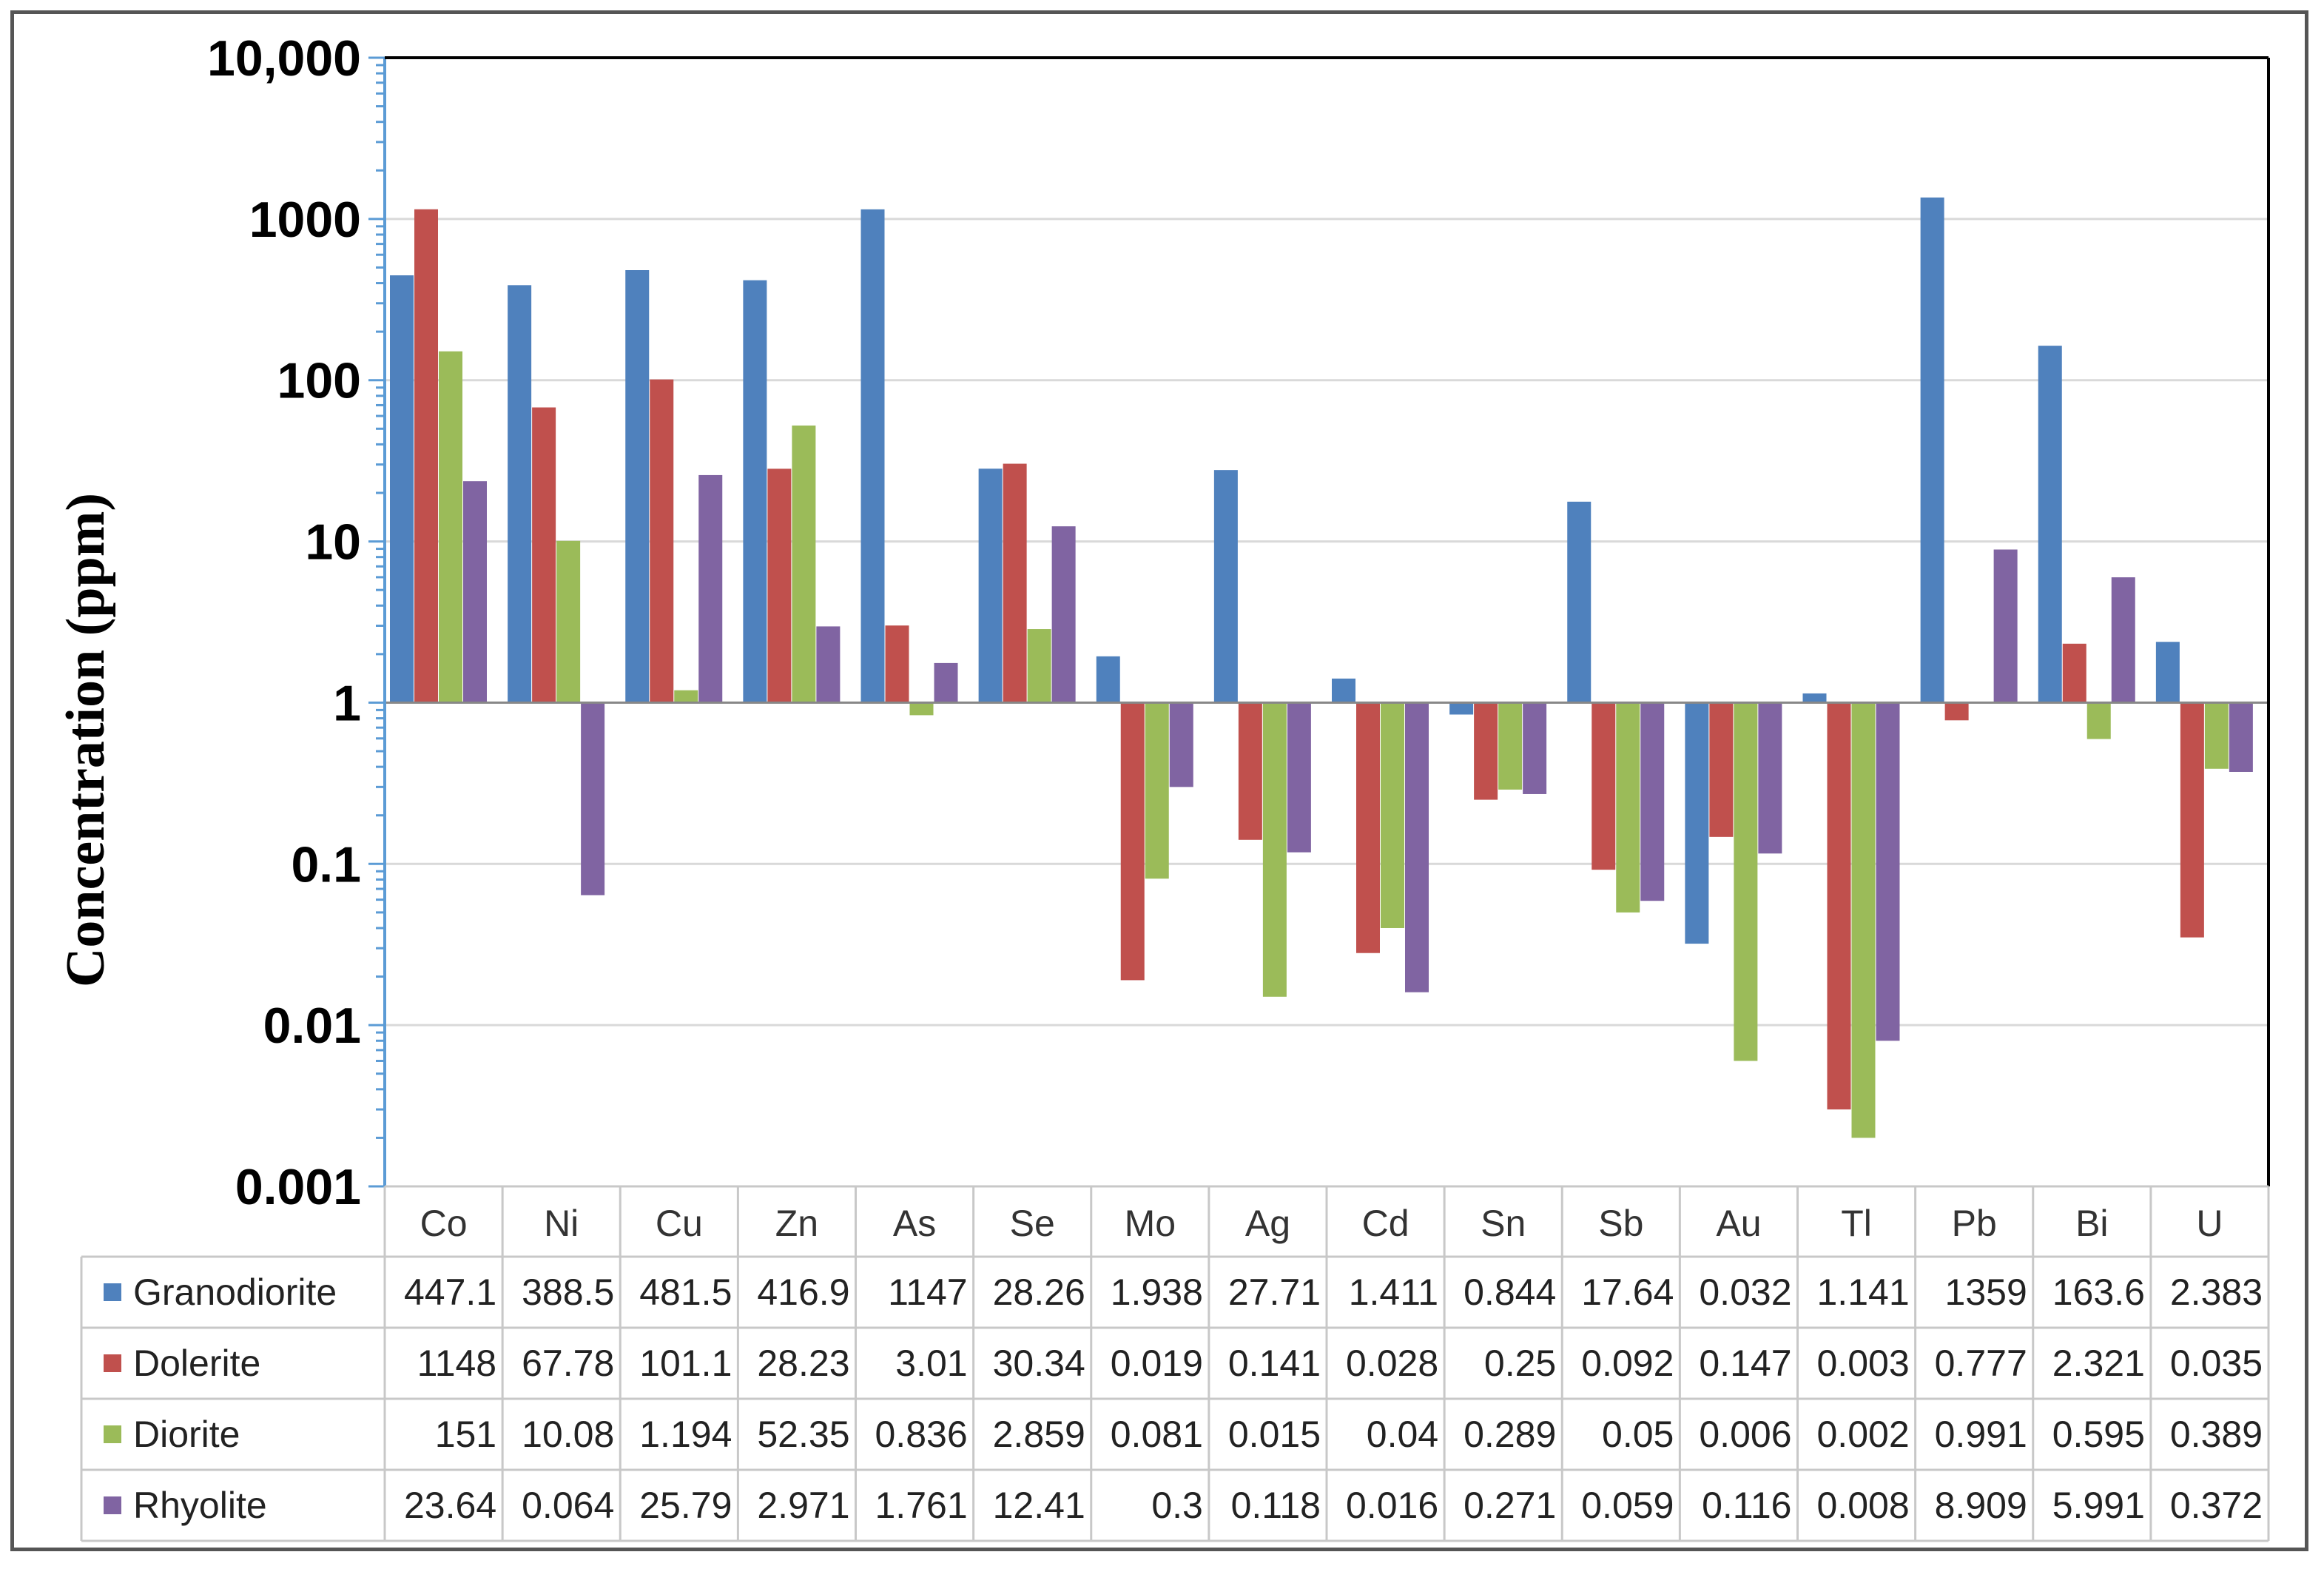 Image resolution: width=2324 pixels, height=1569 pixels. Describe the element at coordinates (946, 682) in the screenshot. I see `bar-rhyolite-as` at that location.